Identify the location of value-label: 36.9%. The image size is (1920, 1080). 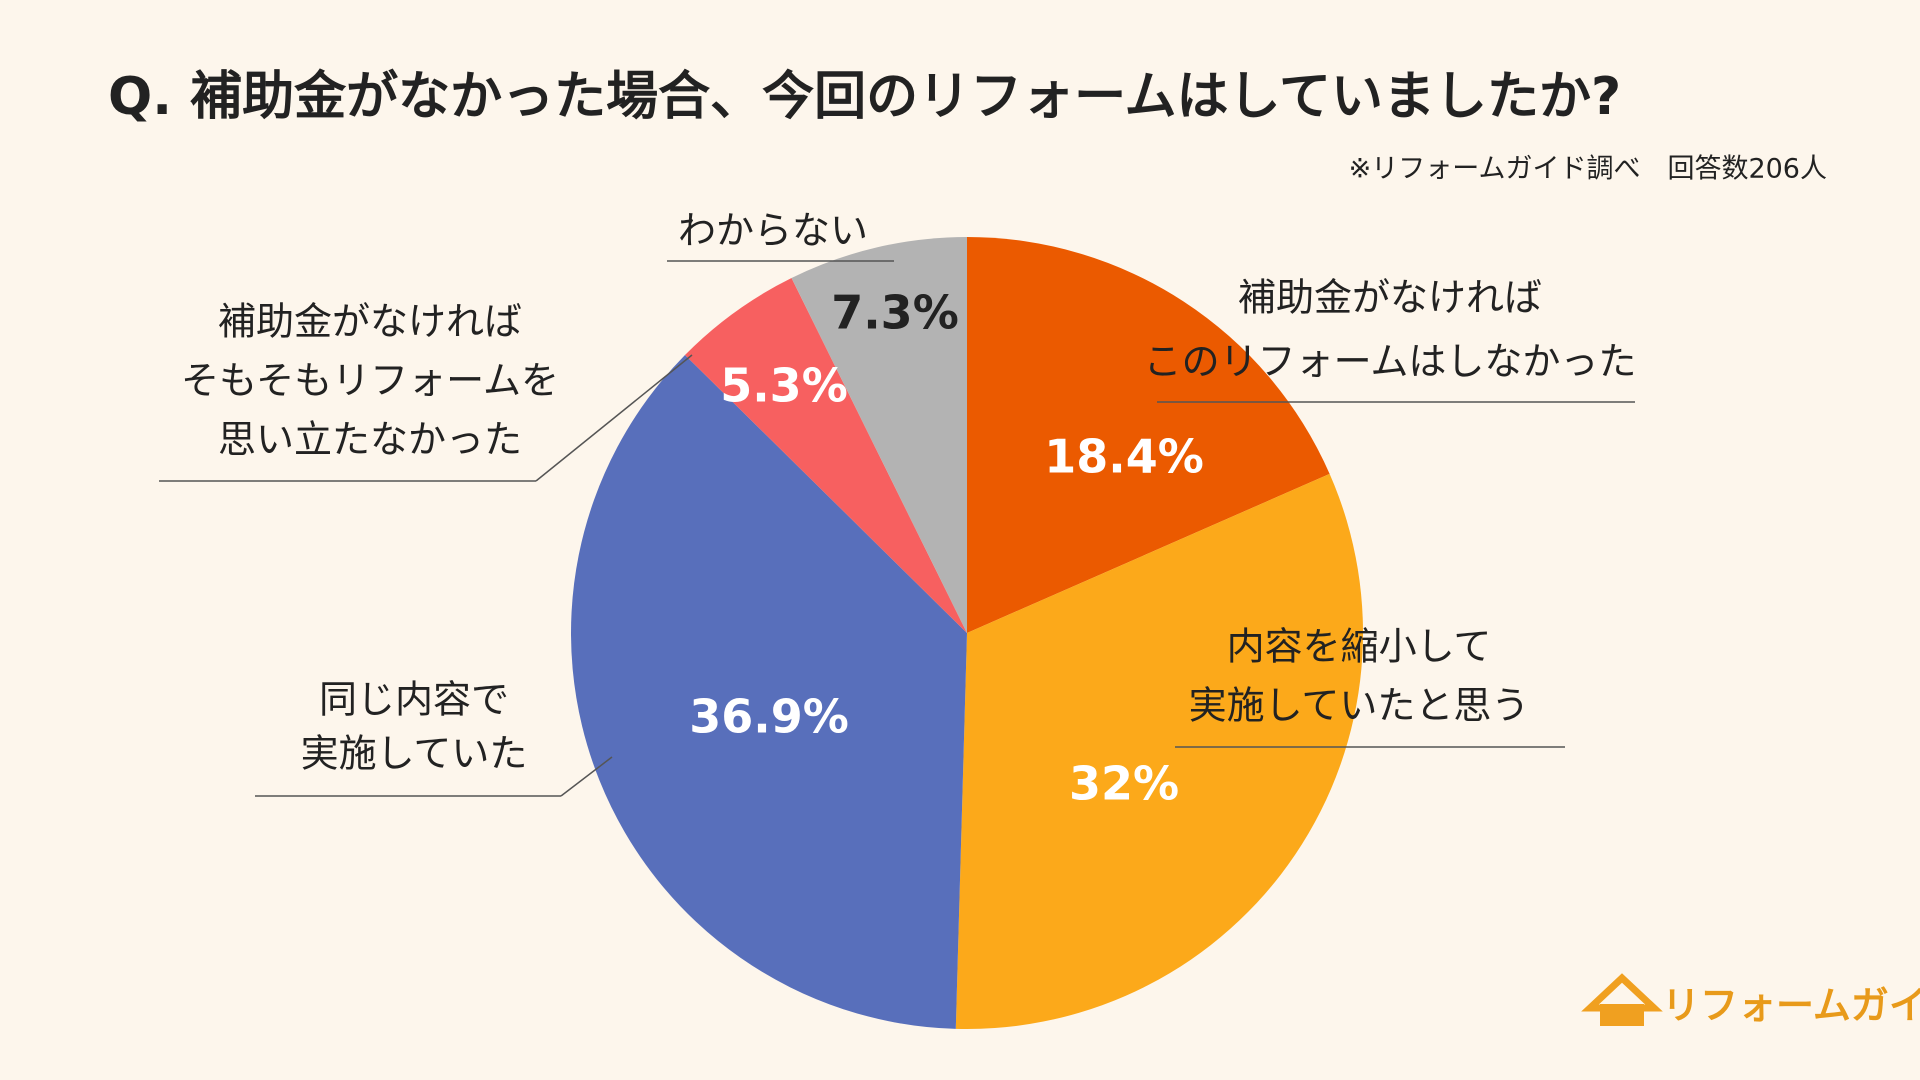
(769, 717).